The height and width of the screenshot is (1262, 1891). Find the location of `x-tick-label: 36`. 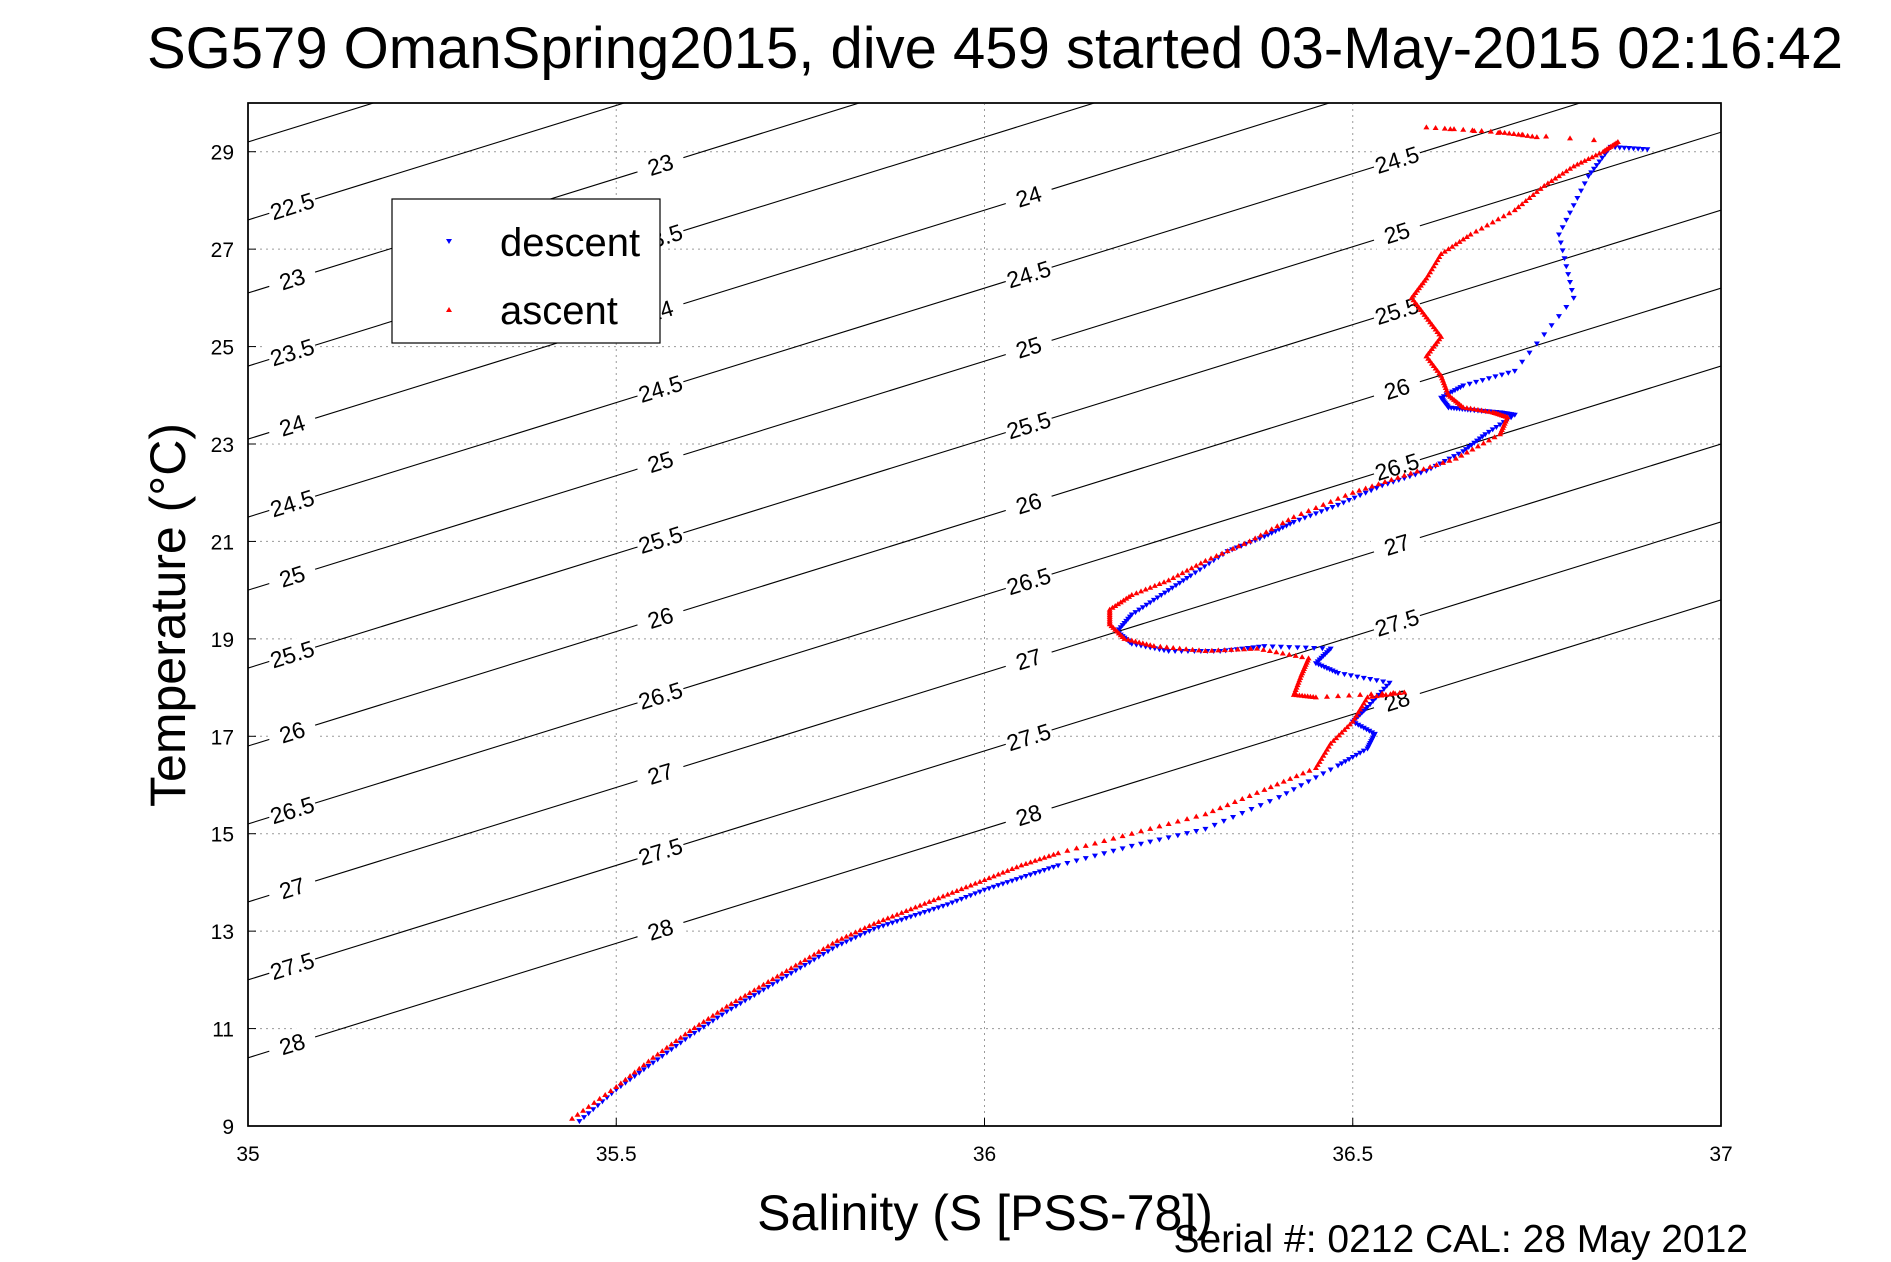

x-tick-label: 36 is located at coordinates (984, 1154).